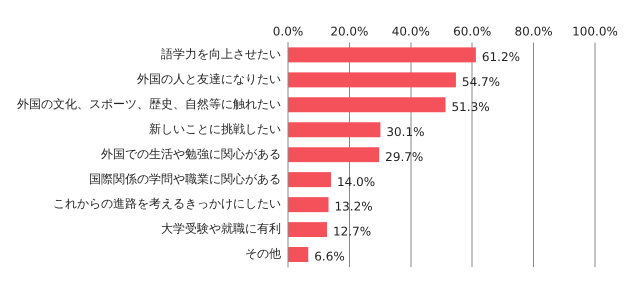  I want to click on y-tick-label: 外国での生活や勉強に関心がある, so click(191, 153).